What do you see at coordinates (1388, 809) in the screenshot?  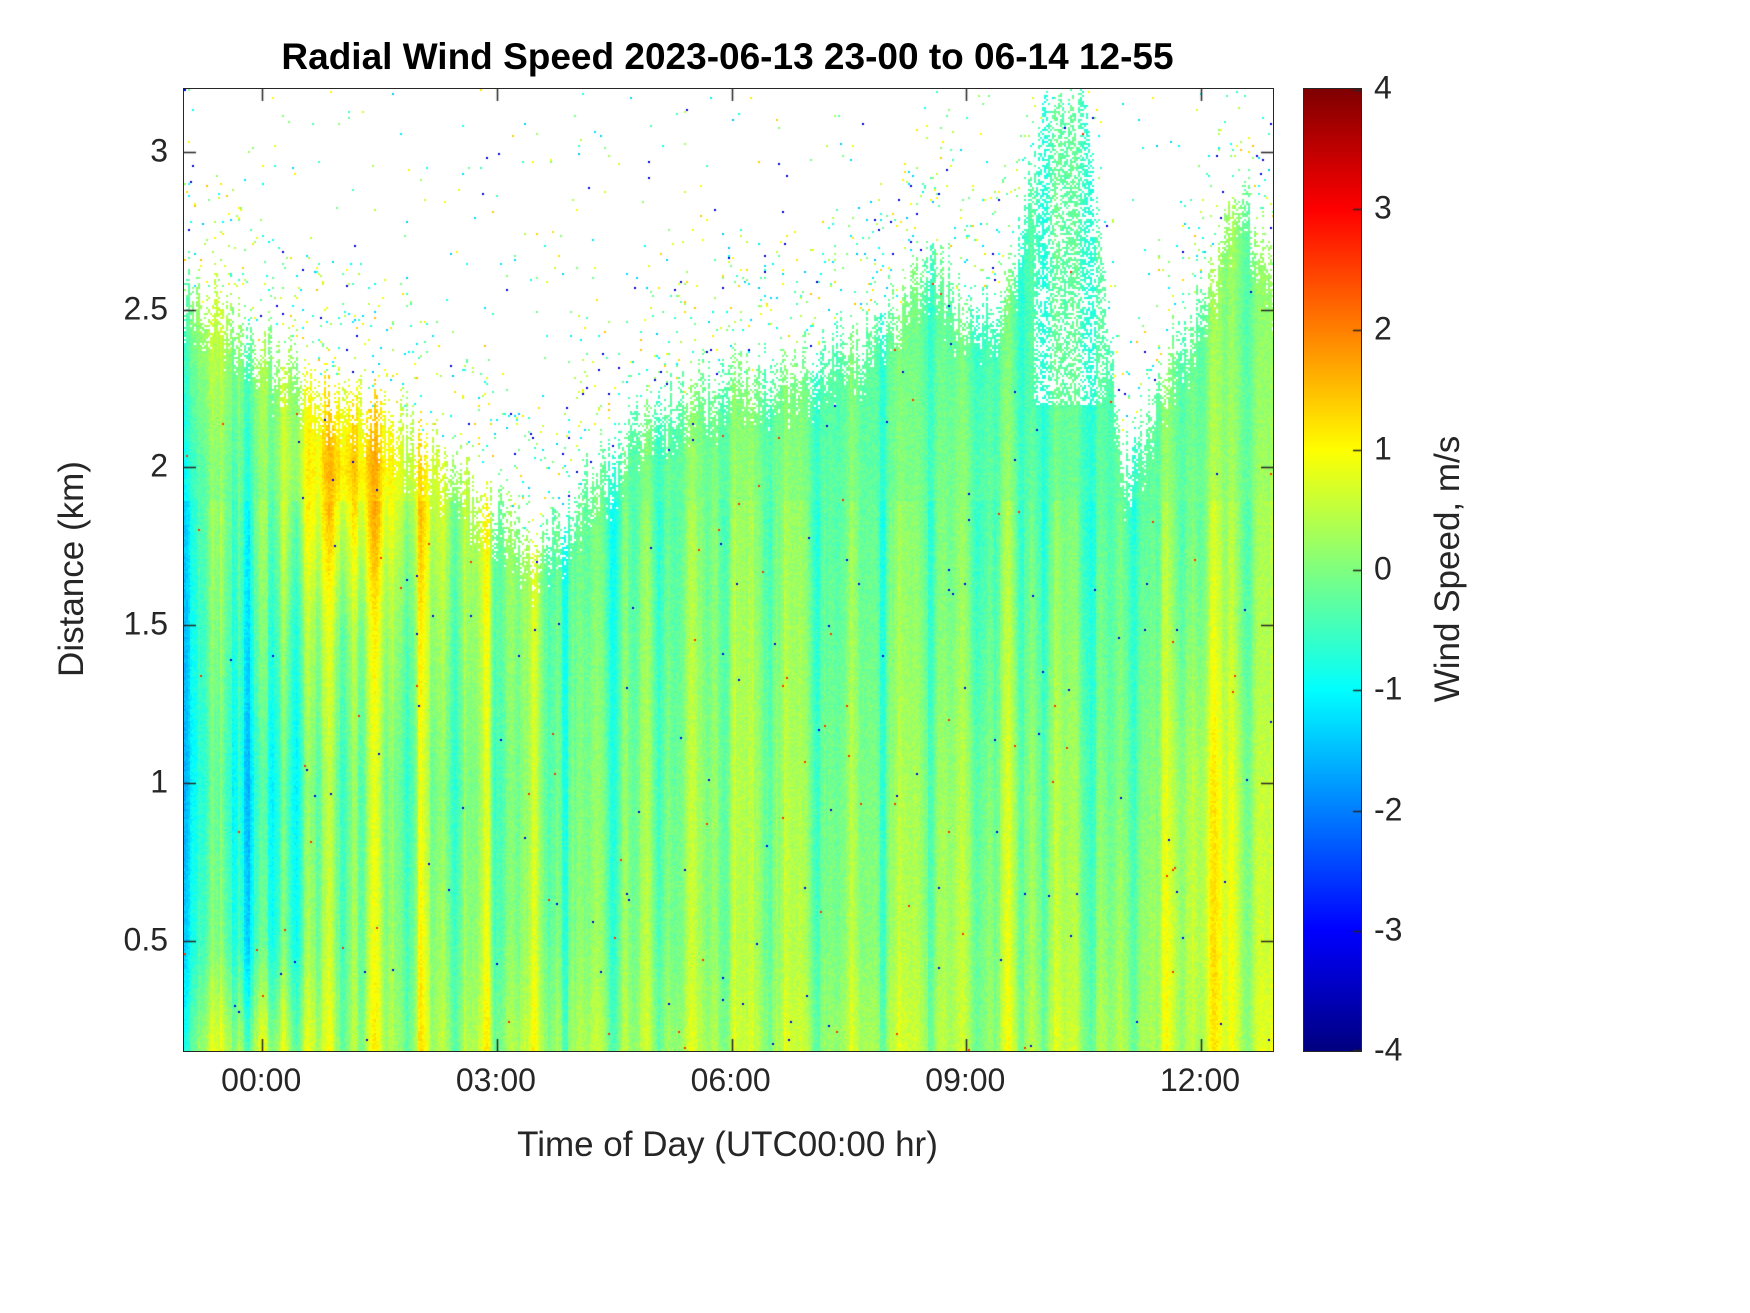 I see `colorbar-tick-label: -2` at bounding box center [1388, 809].